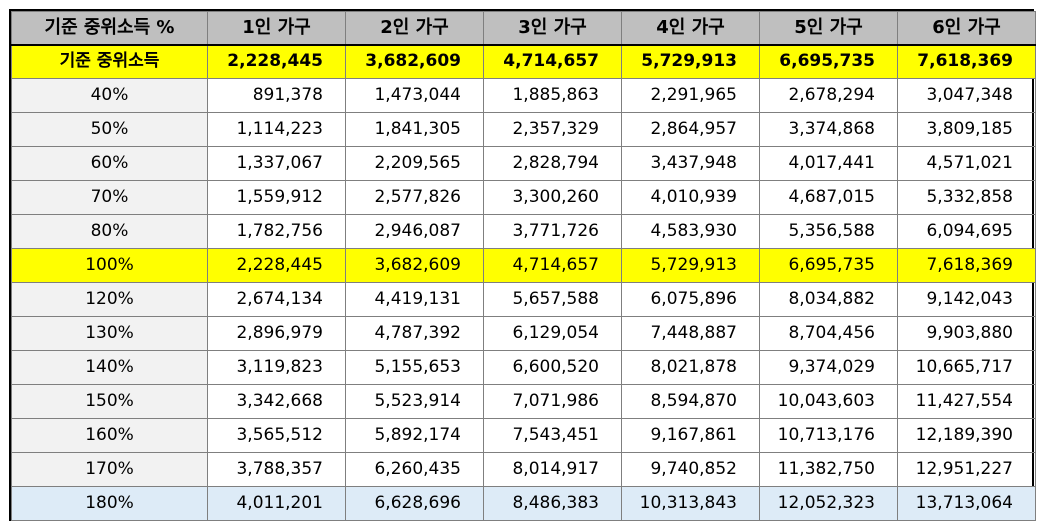  I want to click on table-cell: 11,427,554, so click(966, 401).